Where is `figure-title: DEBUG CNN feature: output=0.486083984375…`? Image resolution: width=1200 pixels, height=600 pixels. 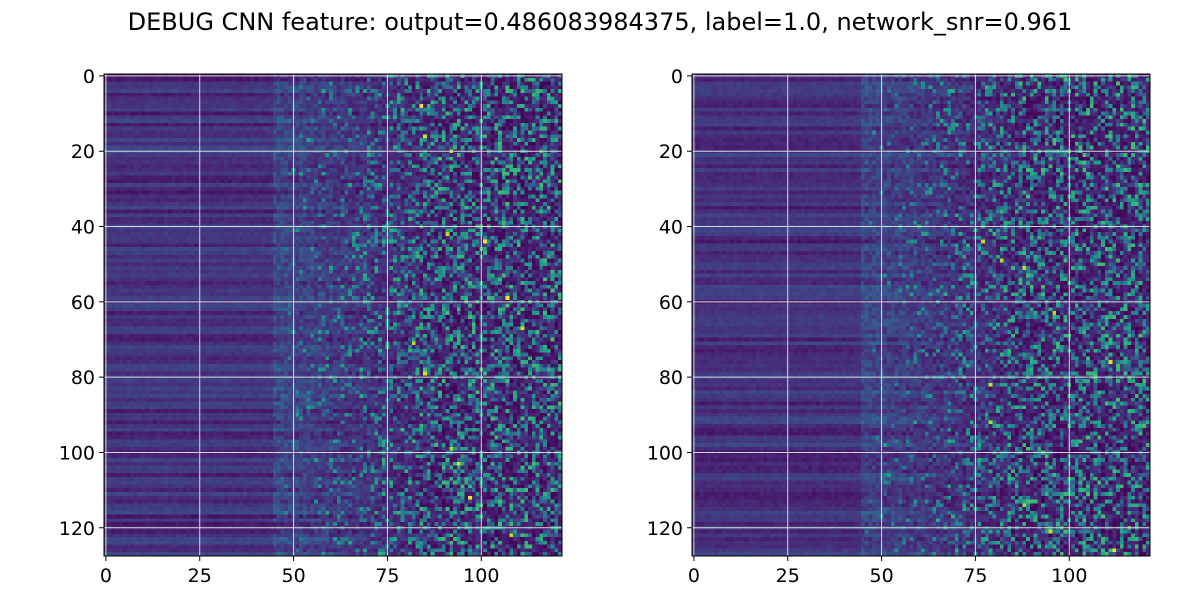 figure-title: DEBUG CNN feature: output=0.486083984375… is located at coordinates (600, 22).